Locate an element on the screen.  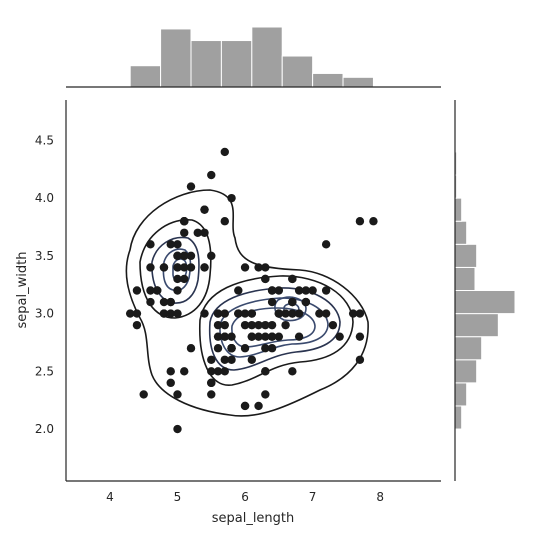
y-tick-label: 2.0 is located at coordinates (44, 429).